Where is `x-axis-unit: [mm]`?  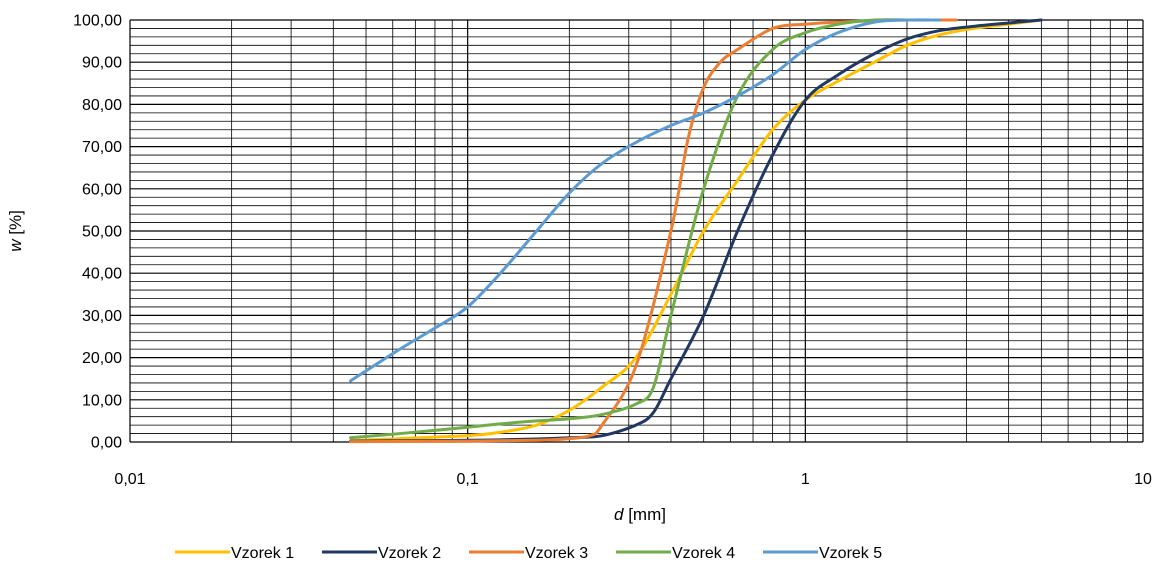
x-axis-unit: [mm] is located at coordinates (647, 514).